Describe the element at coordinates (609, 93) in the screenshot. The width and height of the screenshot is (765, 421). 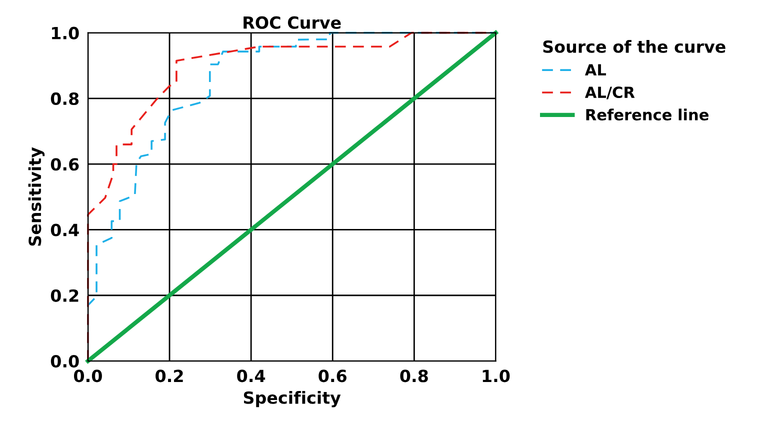
I see `legend-label: AL/CR` at that location.